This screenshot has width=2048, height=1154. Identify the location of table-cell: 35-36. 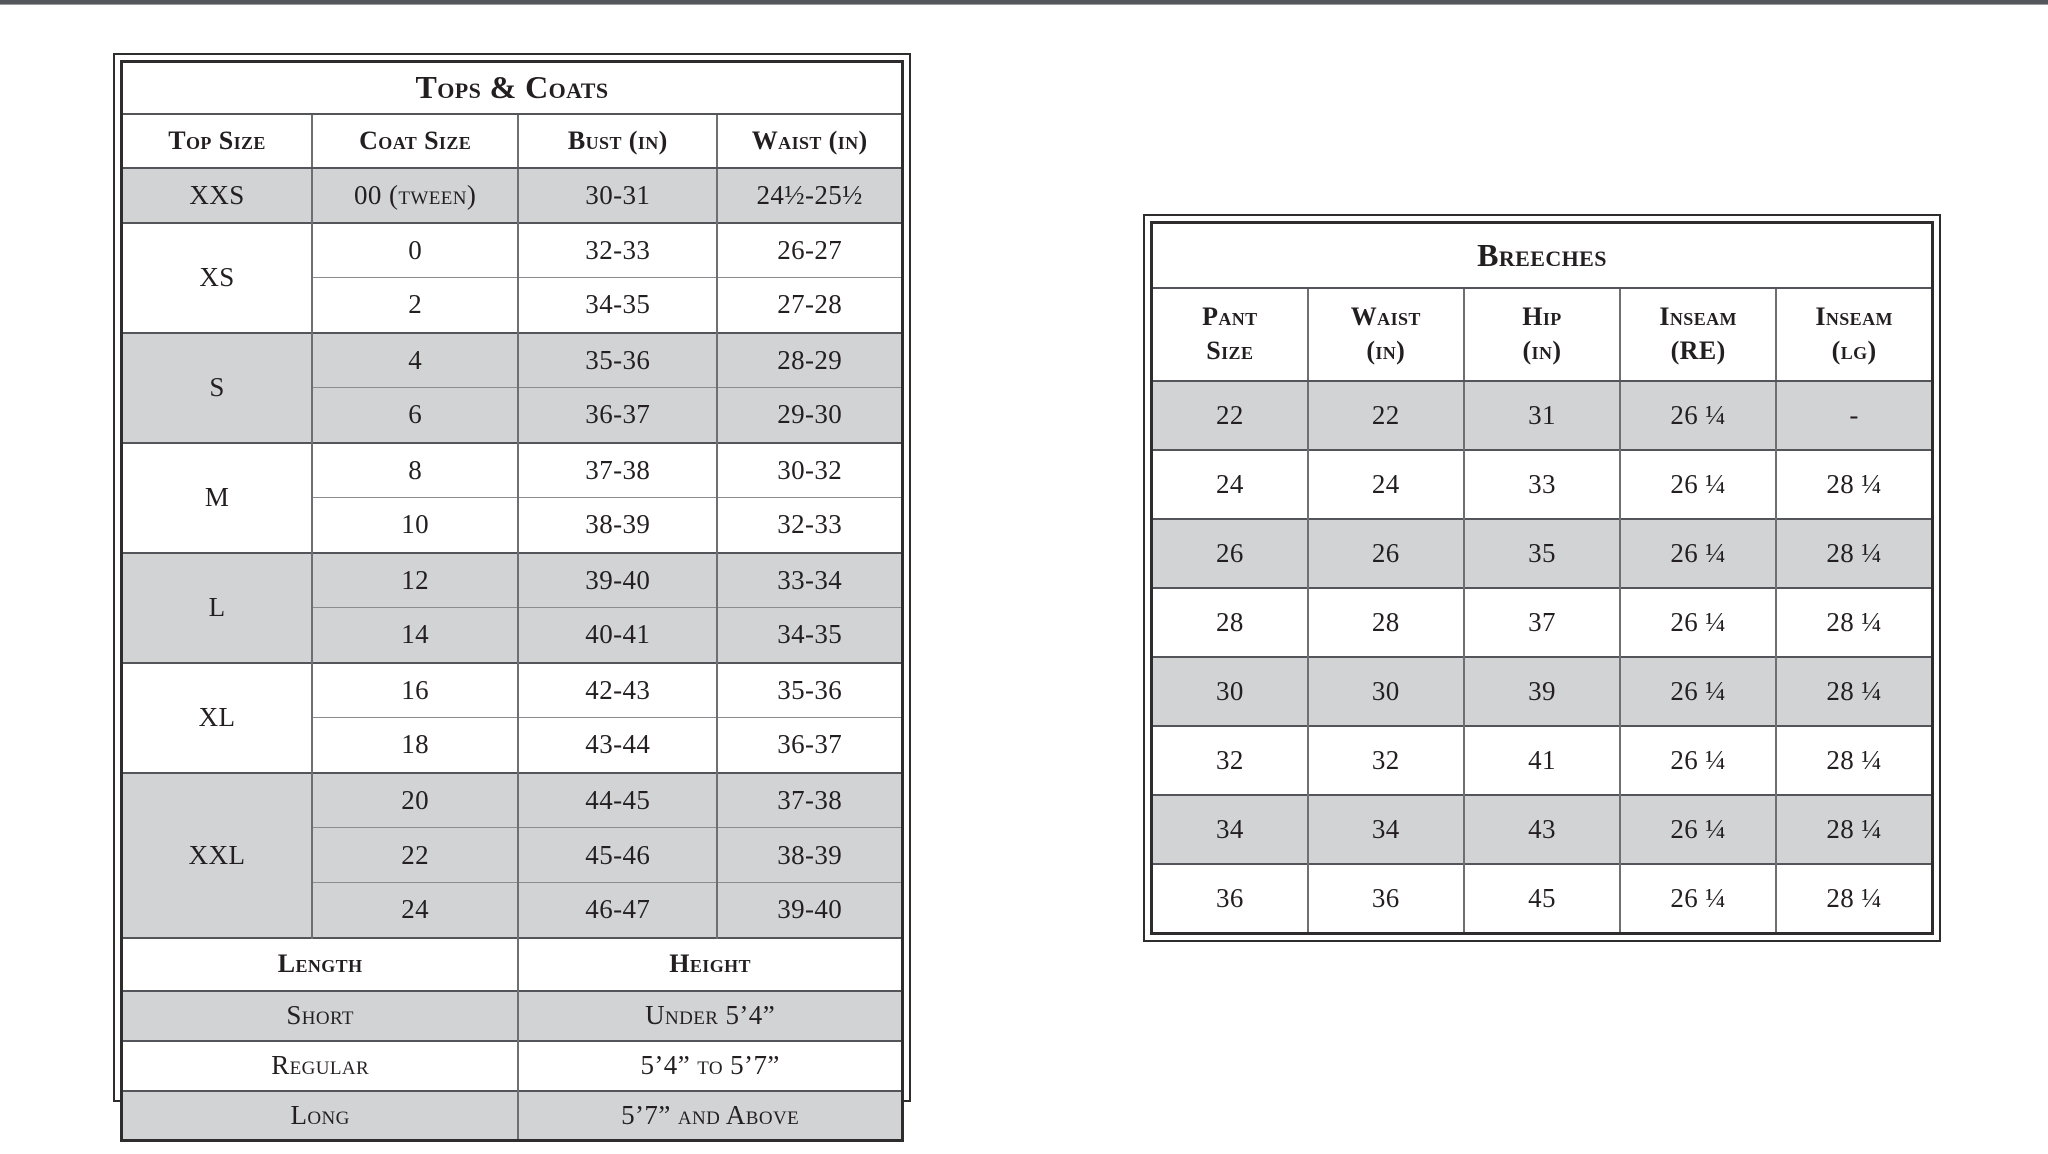
(810, 689).